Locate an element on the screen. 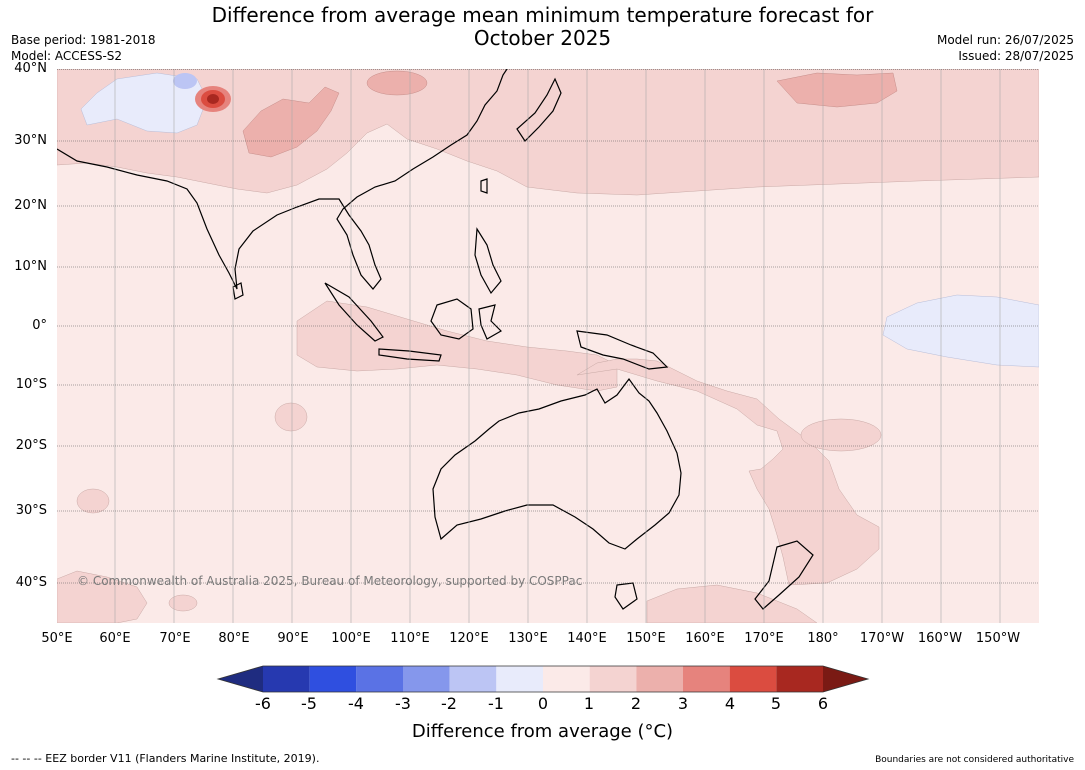 Image resolution: width=1085 pixels, height=770 pixels. coastline-japan is located at coordinates (539, 109).